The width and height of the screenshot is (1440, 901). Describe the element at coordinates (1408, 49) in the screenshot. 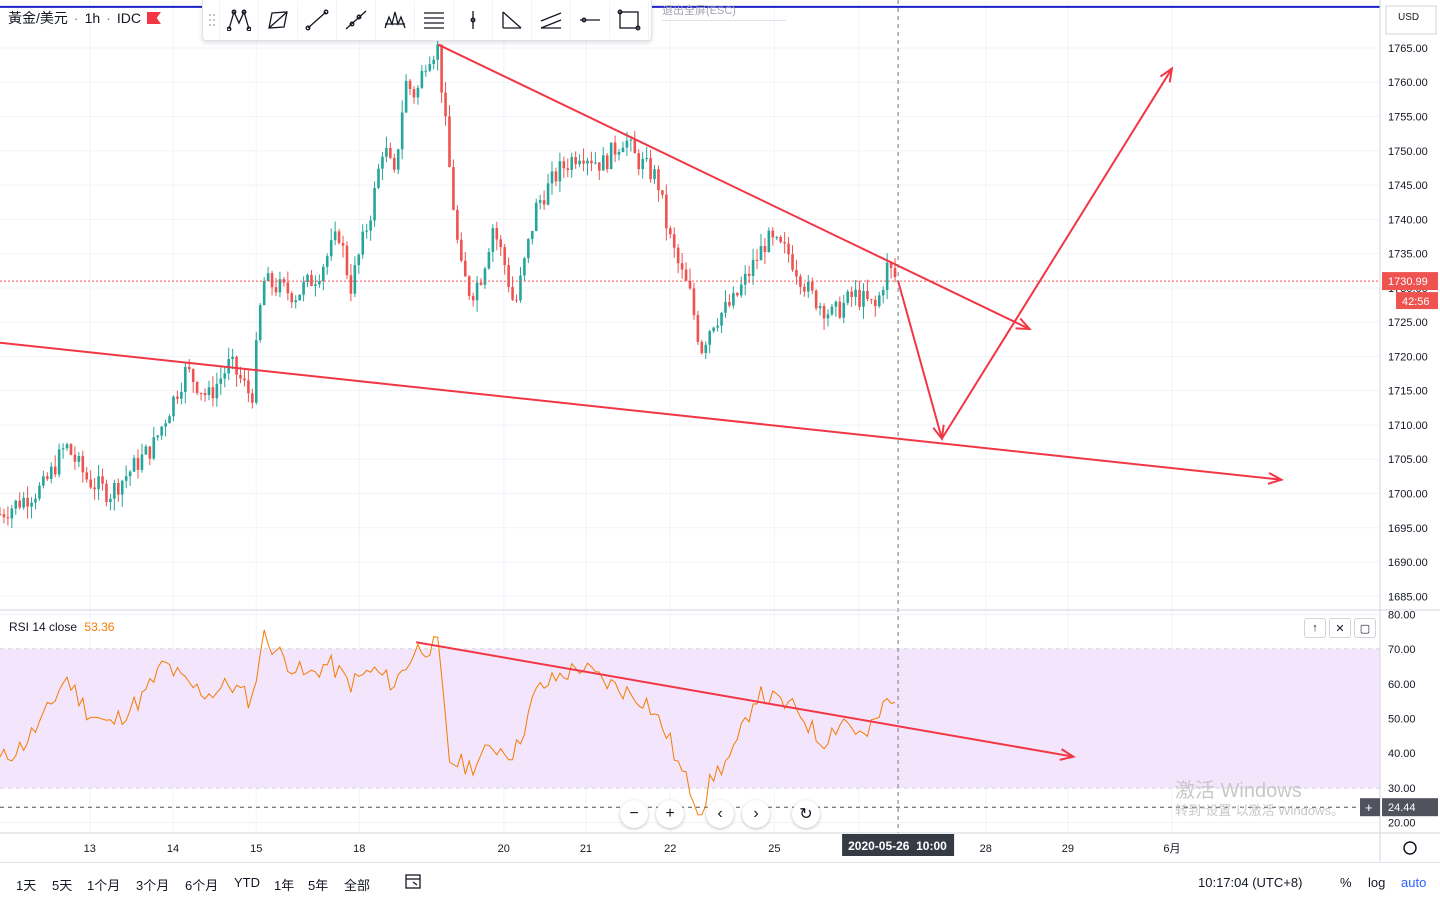

I see `price-tick-label: 1765.00` at that location.